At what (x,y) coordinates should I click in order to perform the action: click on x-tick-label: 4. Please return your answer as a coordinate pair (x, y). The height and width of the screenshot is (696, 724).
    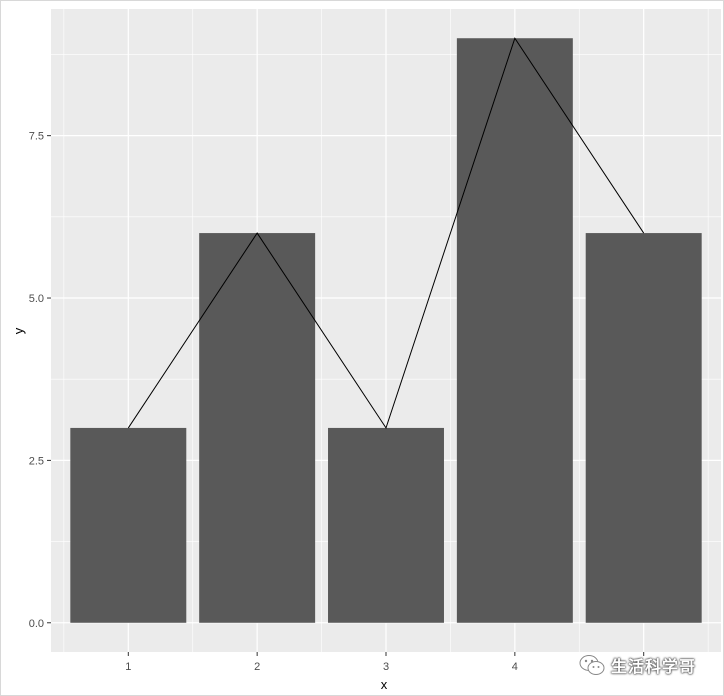
    Looking at the image, I should click on (515, 667).